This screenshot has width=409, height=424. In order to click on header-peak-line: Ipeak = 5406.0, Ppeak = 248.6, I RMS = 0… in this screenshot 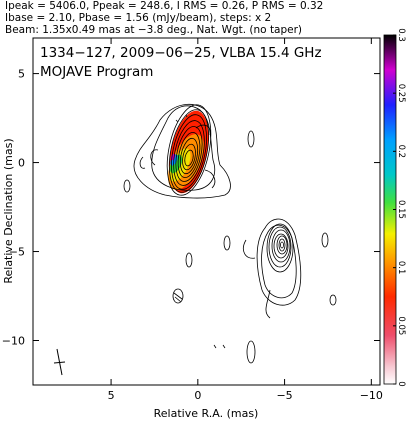, I will do `click(164, 6)`.